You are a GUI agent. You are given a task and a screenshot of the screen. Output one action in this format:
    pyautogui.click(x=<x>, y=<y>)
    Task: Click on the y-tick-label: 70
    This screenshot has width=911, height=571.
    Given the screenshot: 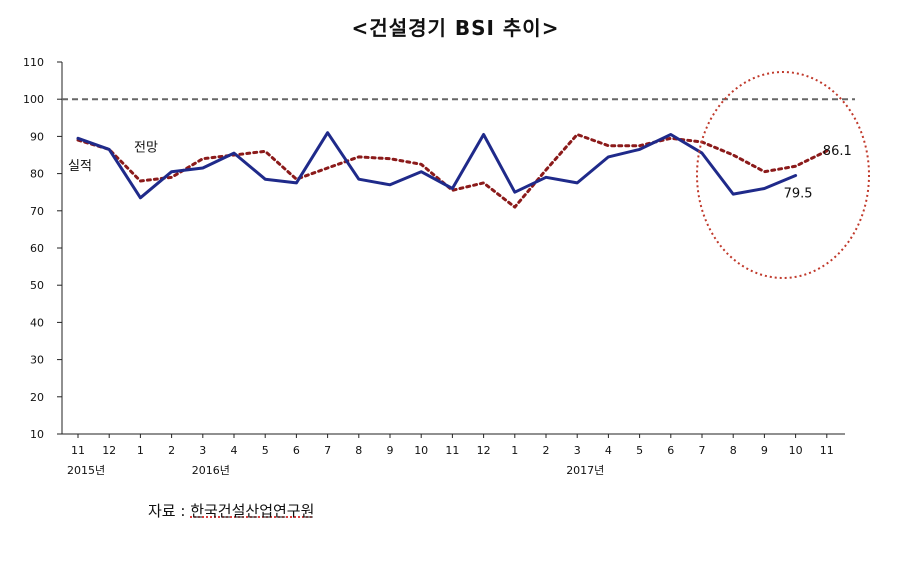 What is the action you would take?
    pyautogui.click(x=37, y=211)
    